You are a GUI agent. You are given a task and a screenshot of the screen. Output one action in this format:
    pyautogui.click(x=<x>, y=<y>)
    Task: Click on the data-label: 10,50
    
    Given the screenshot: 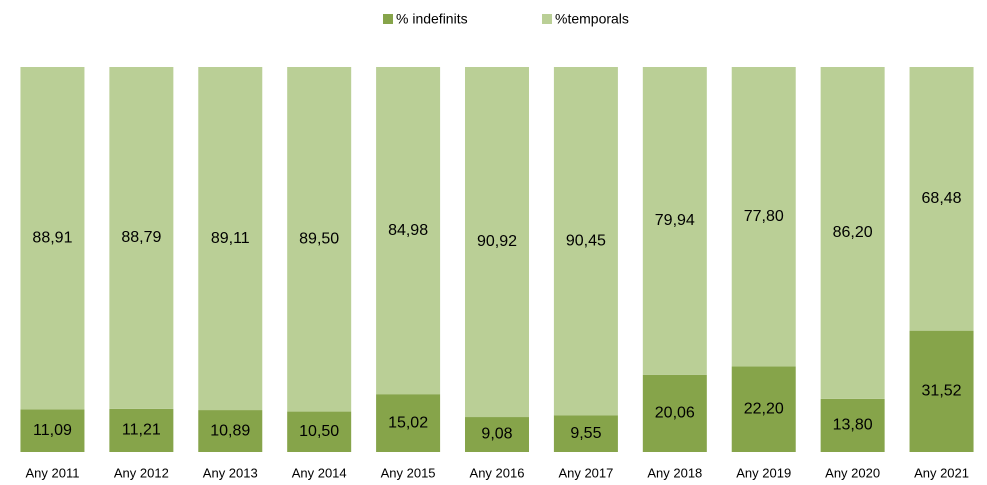 What is the action you would take?
    pyautogui.click(x=319, y=431)
    